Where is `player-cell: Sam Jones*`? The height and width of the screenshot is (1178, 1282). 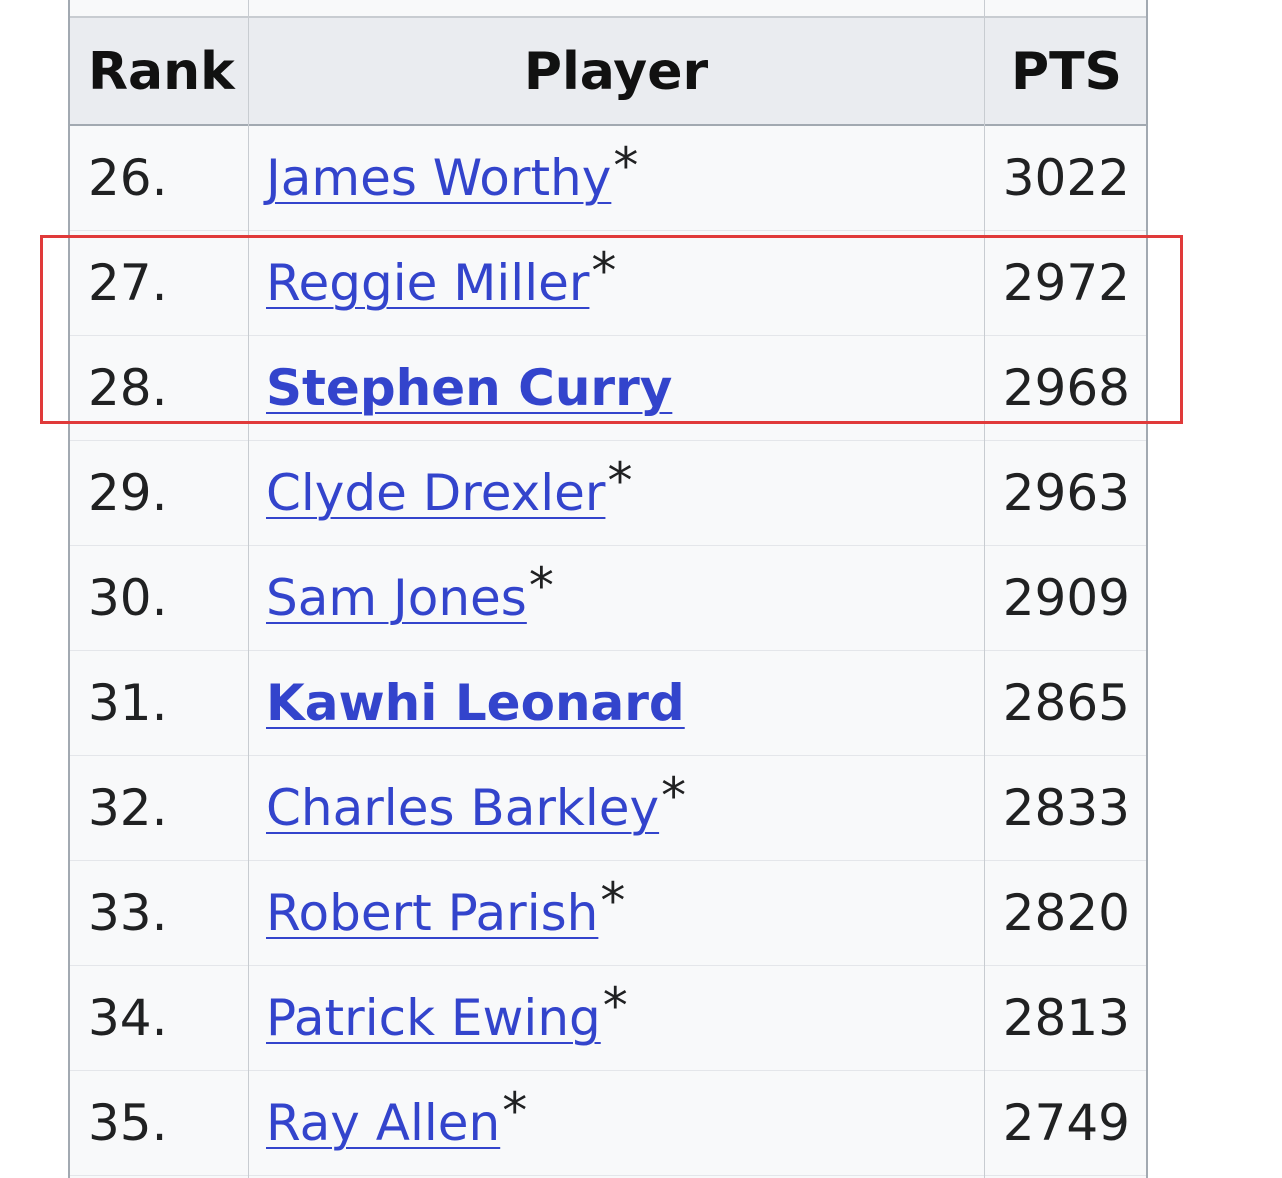
player-cell: Sam Jones* is located at coordinates (410, 598).